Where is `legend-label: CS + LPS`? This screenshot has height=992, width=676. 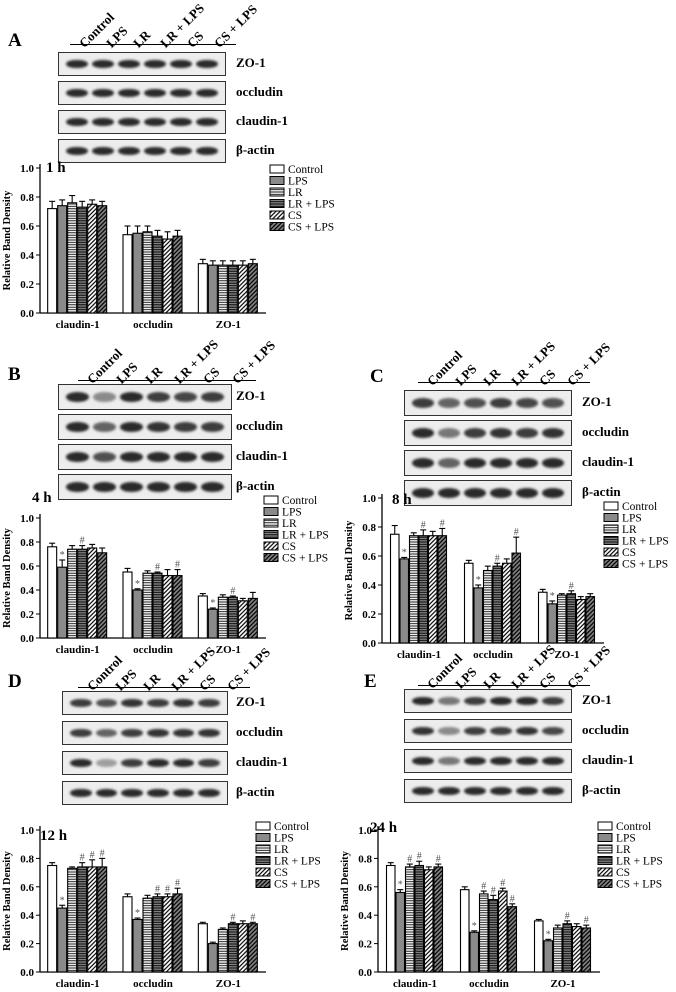 legend-label: CS + LPS is located at coordinates (639, 885).